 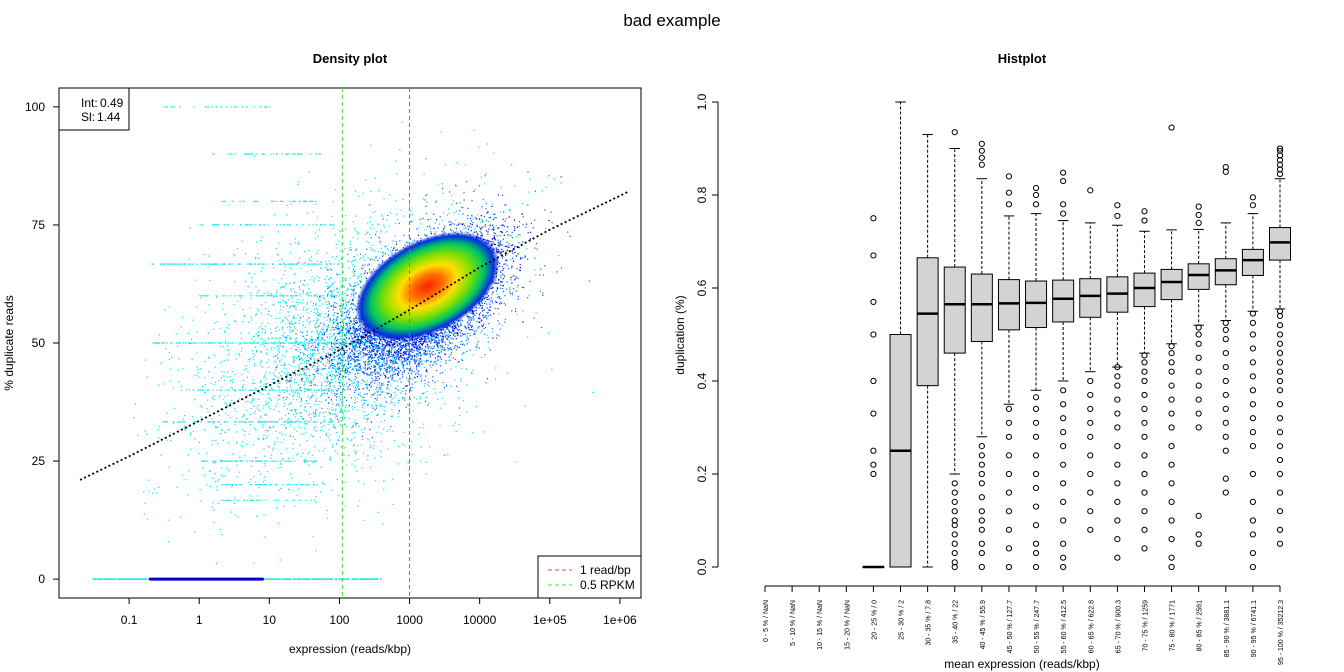 What do you see at coordinates (129, 620) in the screenshot?
I see `x-tick-label-0: 0.1` at bounding box center [129, 620].